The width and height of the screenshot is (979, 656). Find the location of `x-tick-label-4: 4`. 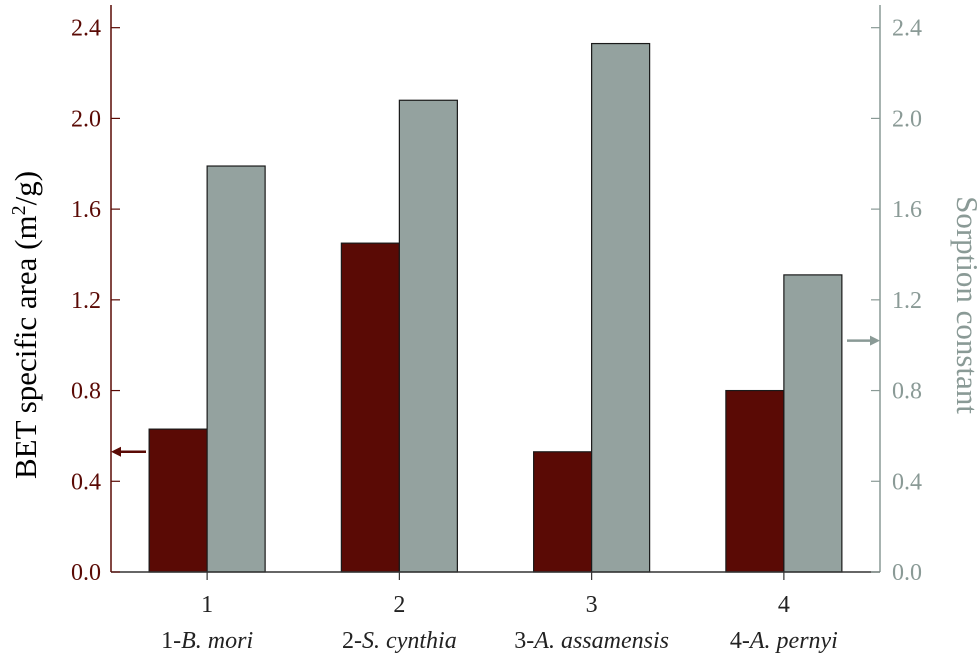

x-tick-label-4: 4 is located at coordinates (784, 605).